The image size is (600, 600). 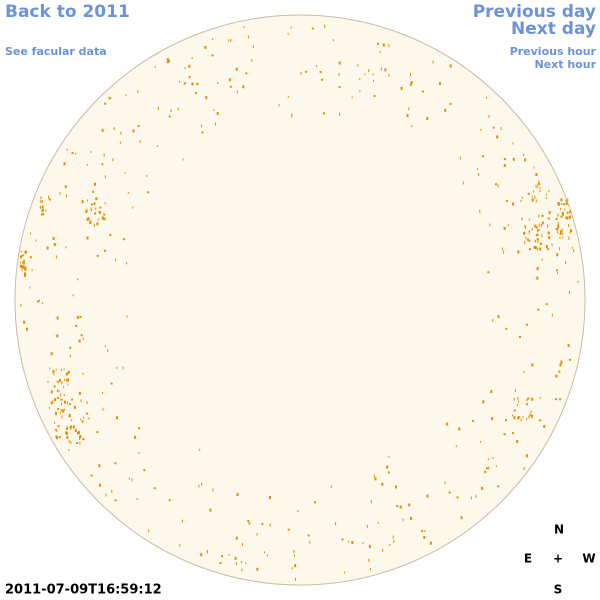 I want to click on back-link: Back to 2011, so click(x=67, y=12).